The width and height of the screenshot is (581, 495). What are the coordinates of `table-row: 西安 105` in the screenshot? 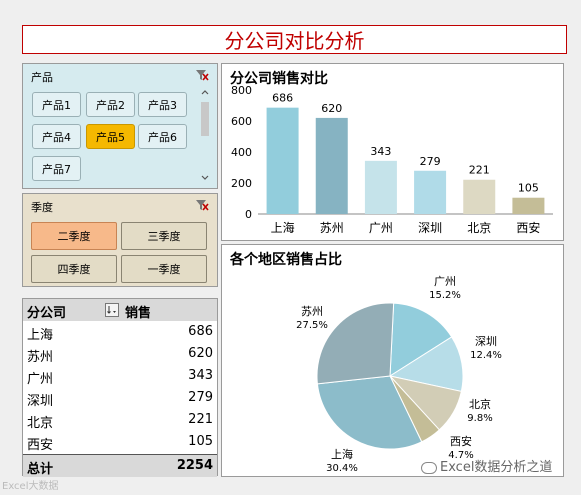 It's located at (120, 442).